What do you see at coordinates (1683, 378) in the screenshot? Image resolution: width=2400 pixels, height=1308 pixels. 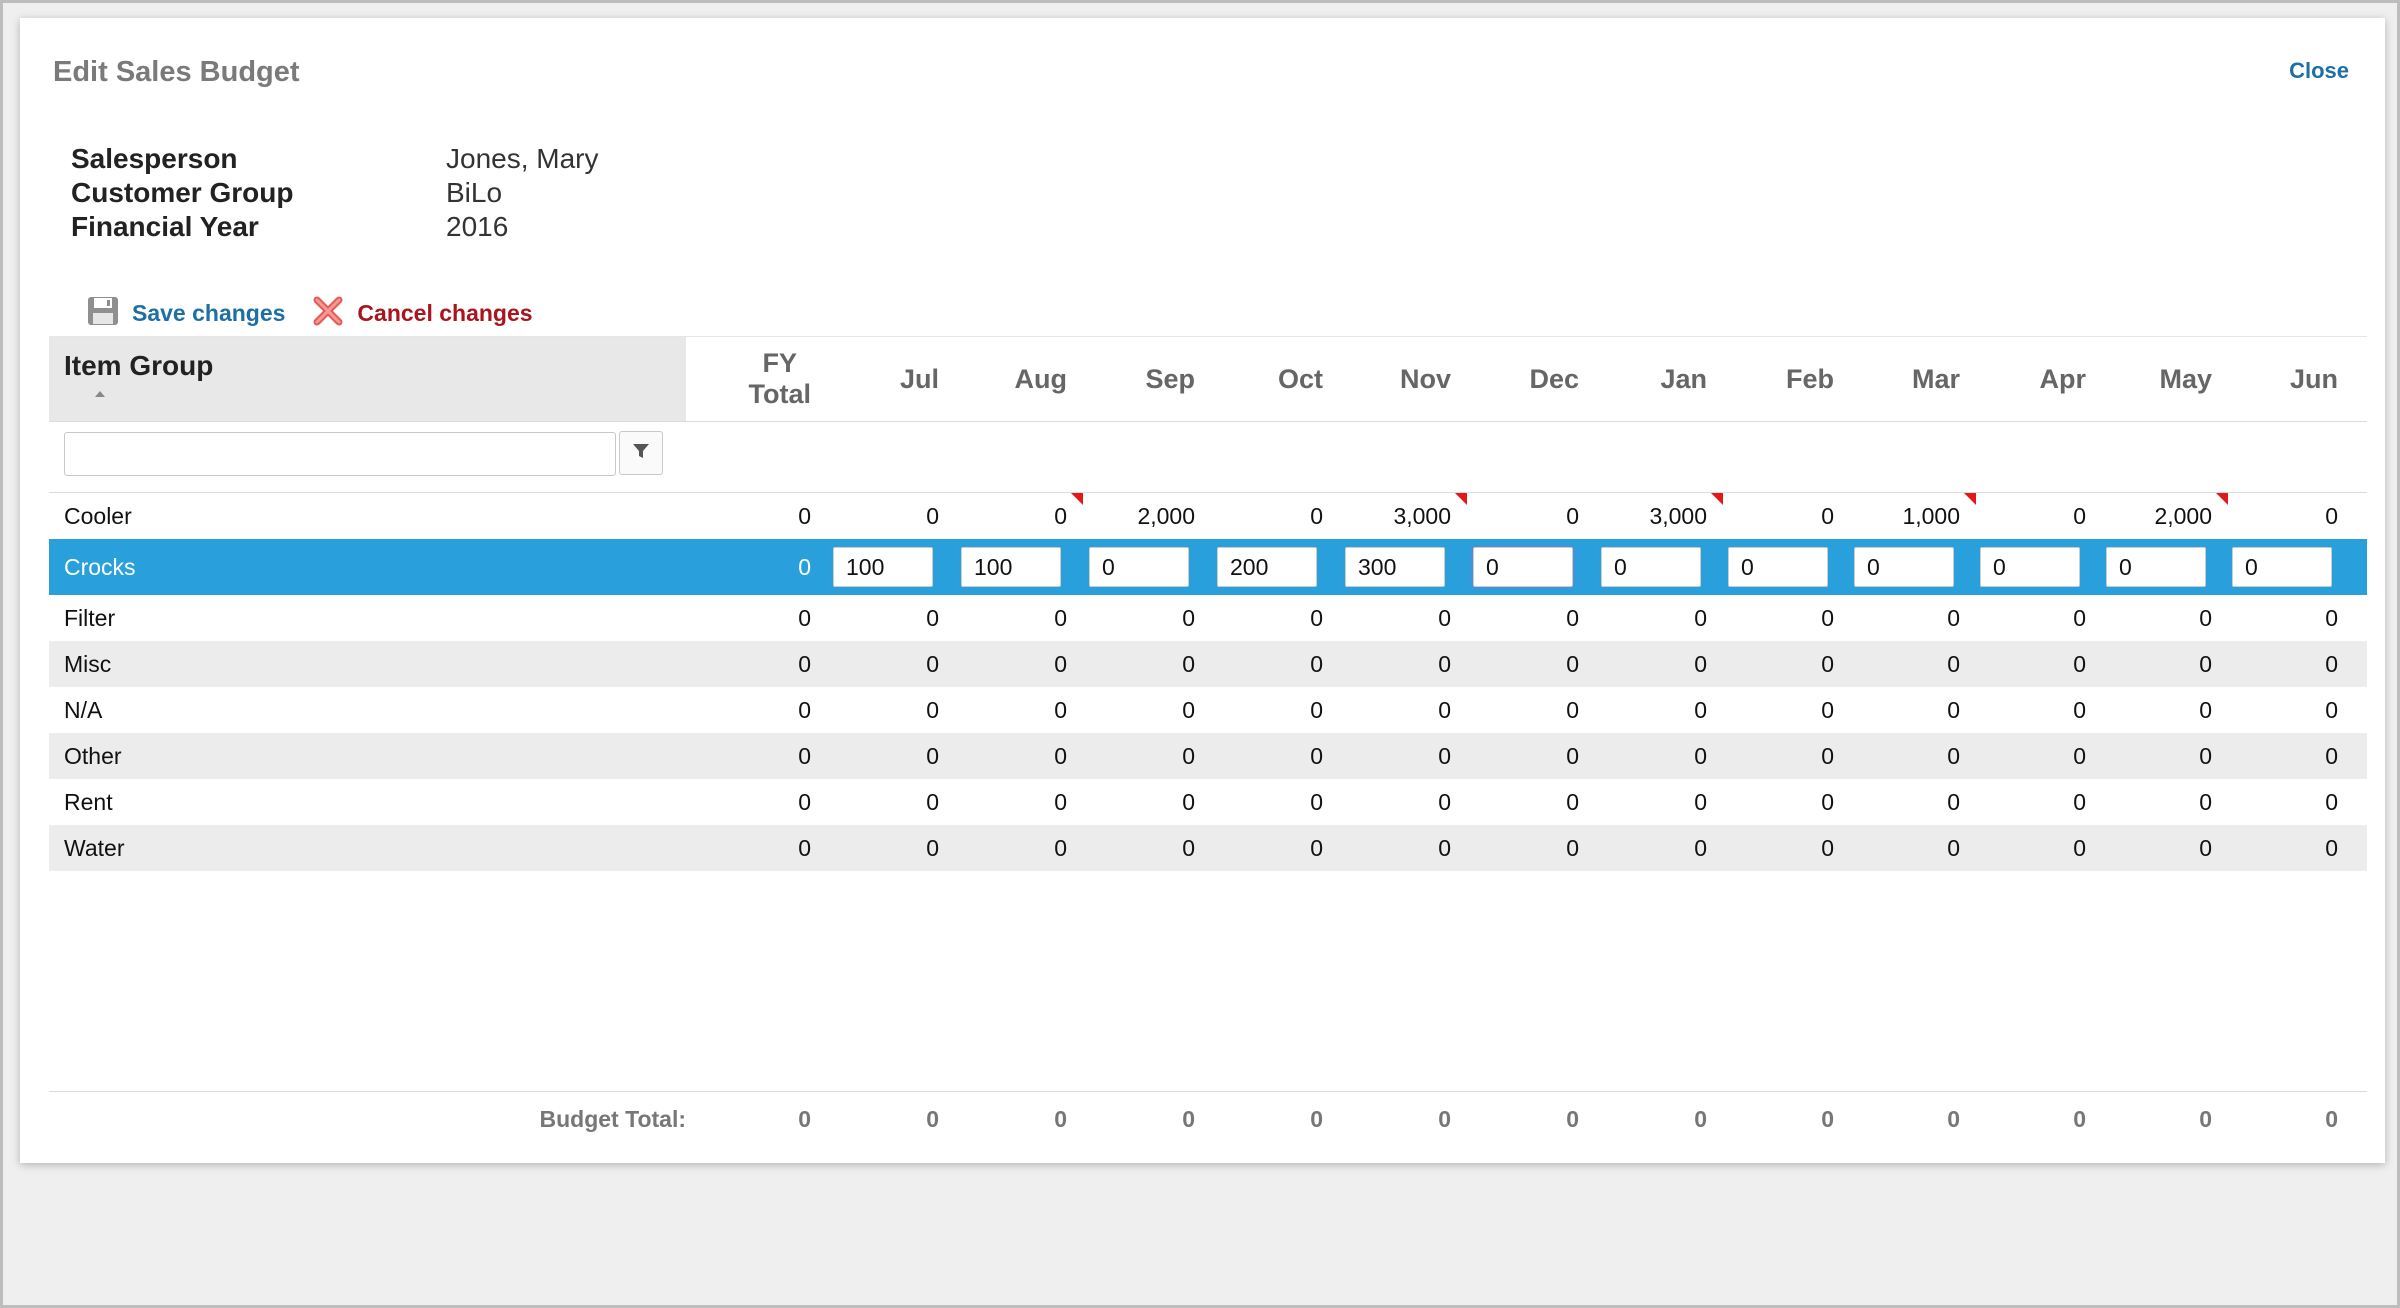 I see `column-header-jan: Jan` at bounding box center [1683, 378].